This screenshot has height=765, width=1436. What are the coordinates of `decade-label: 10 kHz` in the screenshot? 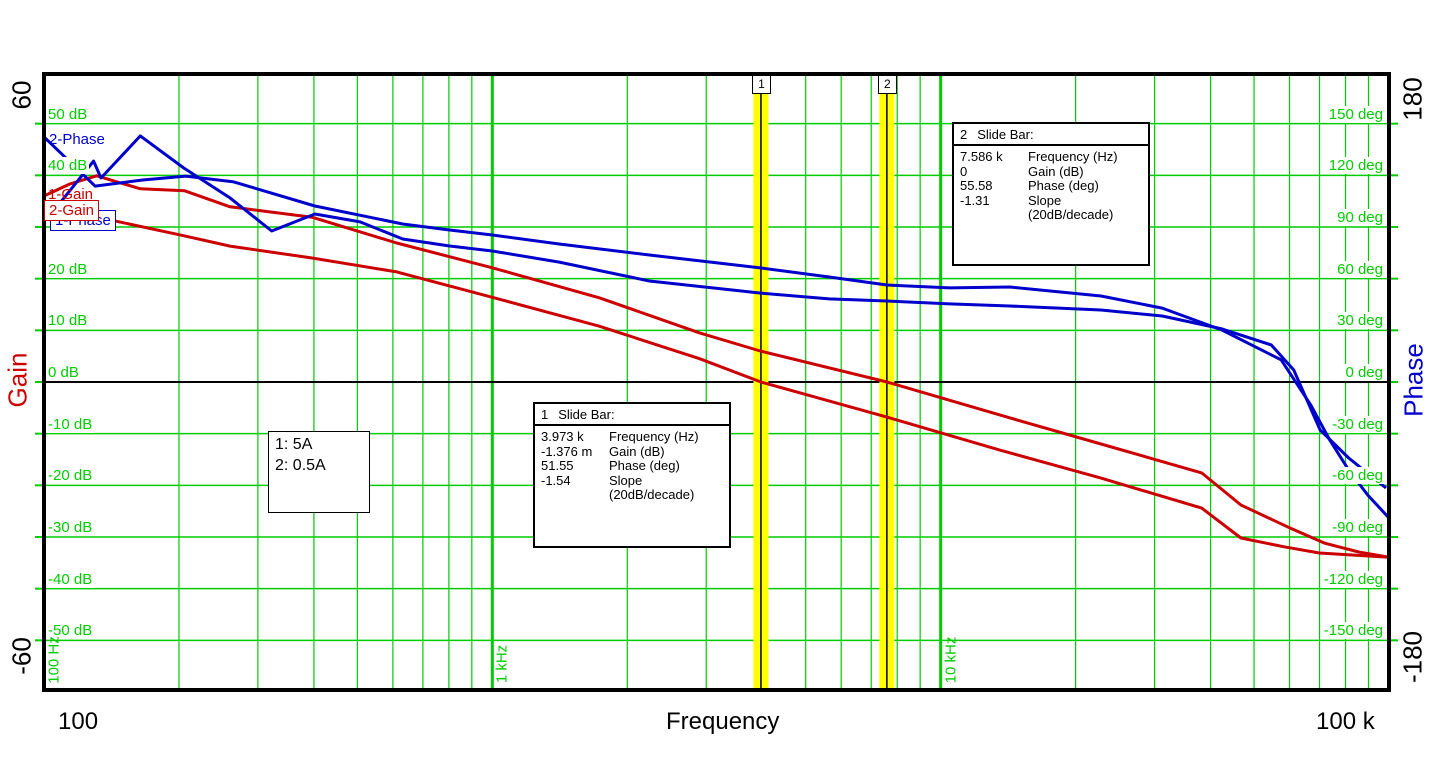 It's located at (951, 660).